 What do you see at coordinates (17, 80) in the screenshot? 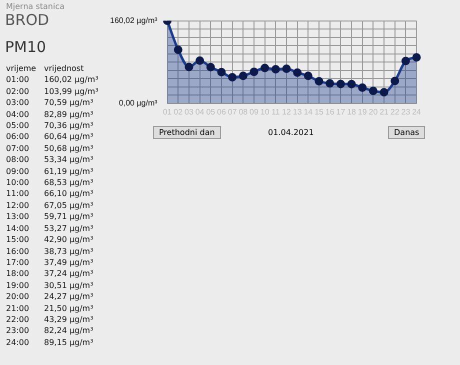
I see `text: 01:00` at bounding box center [17, 80].